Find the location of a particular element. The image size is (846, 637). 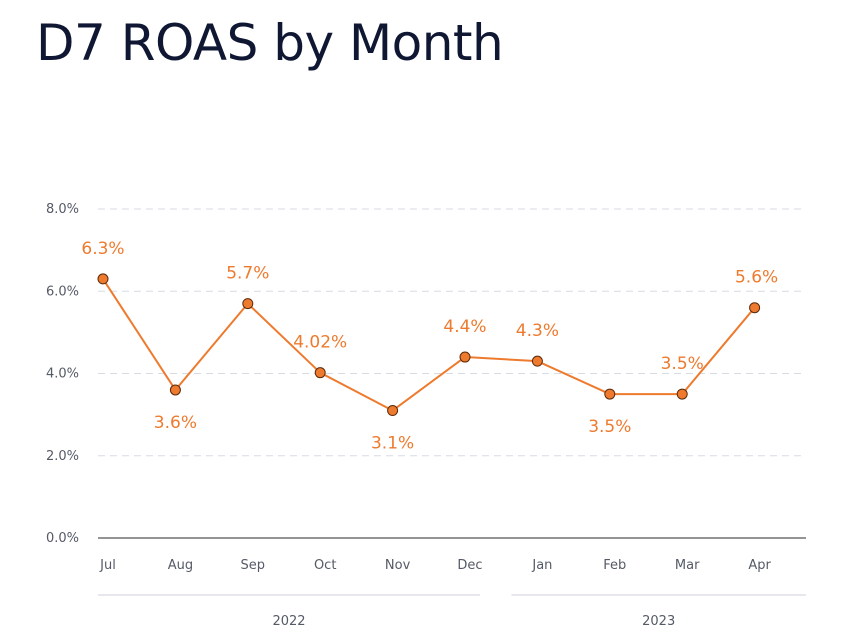

x-tick-label: Feb is located at coordinates (614, 565).